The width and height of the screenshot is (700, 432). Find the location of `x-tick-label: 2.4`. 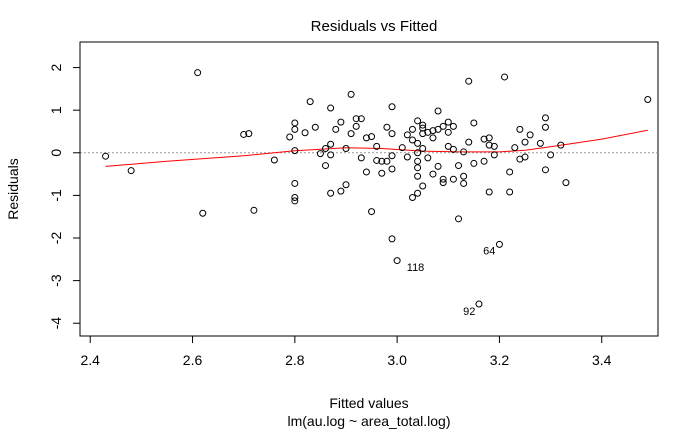

x-tick-label: 2.4 is located at coordinates (90, 360).